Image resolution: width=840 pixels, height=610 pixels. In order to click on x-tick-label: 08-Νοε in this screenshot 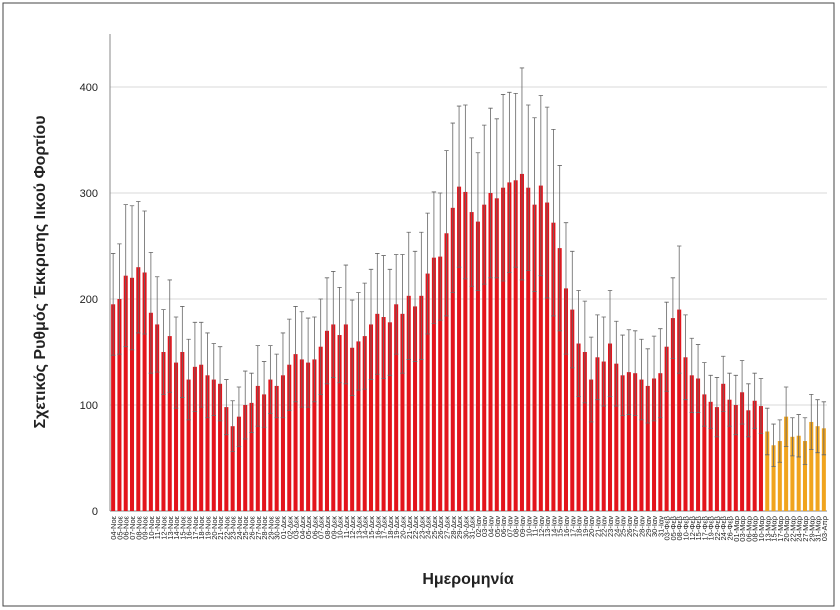, I will do `click(138, 527)`.